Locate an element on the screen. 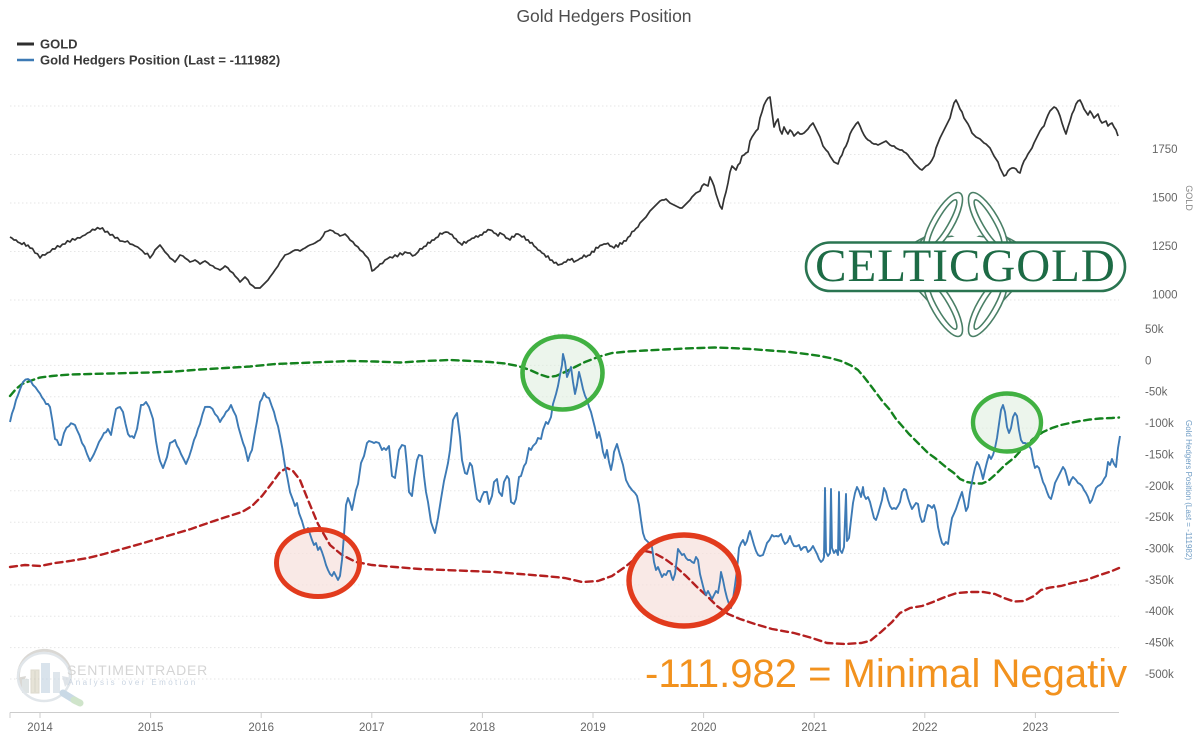 The width and height of the screenshot is (1200, 750). svg-text: Gold Hedgers Position is located at coordinates (603, 16).